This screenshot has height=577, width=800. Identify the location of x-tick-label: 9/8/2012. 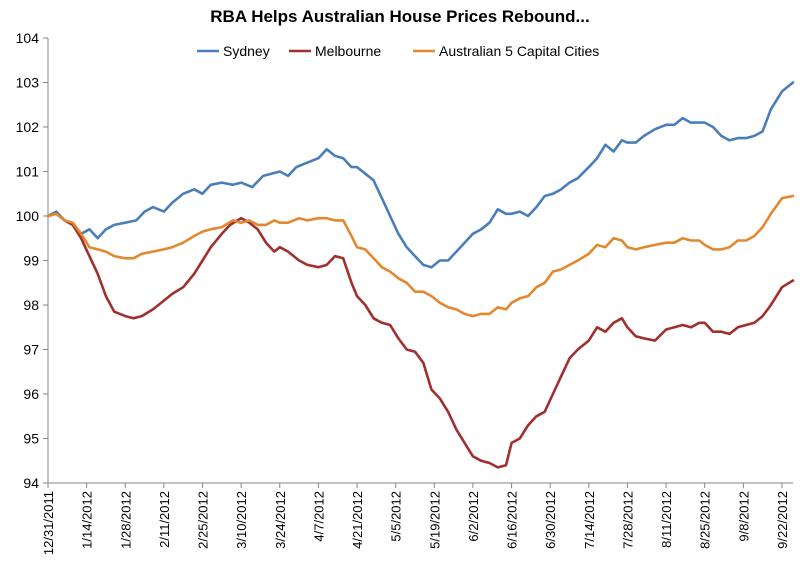
(743, 516).